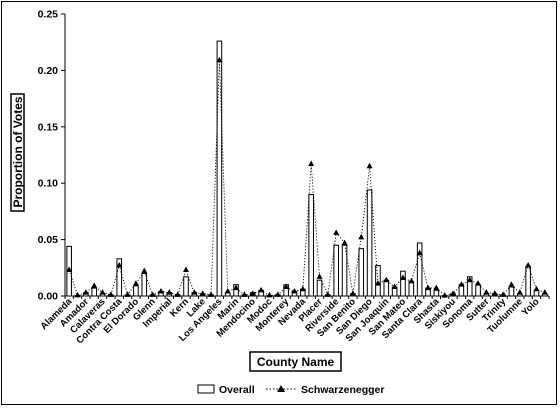  What do you see at coordinates (48, 297) in the screenshot?
I see `y-tick-label: 0.00` at bounding box center [48, 297].